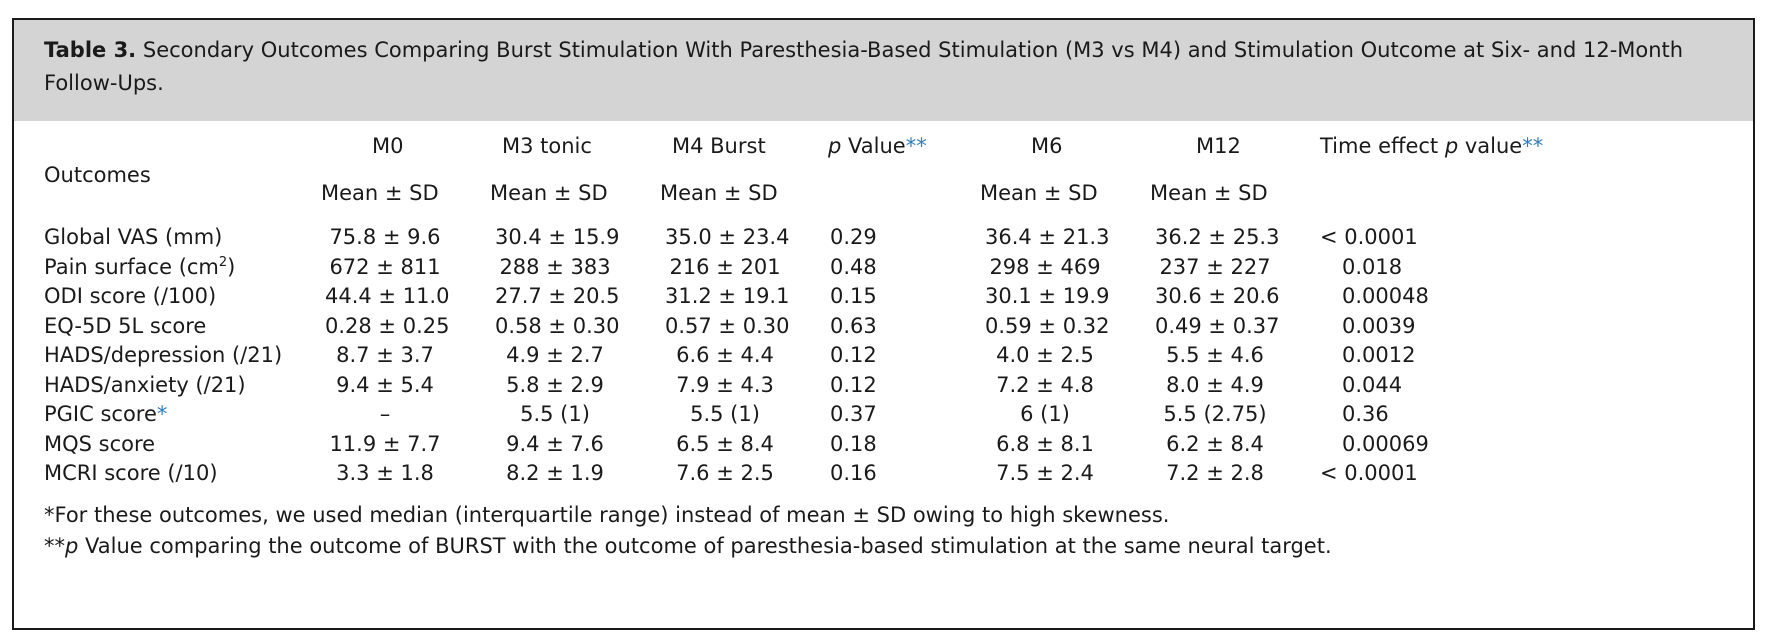 The width and height of the screenshot is (1771, 643). I want to click on cell-p-value: 0.48, so click(853, 266).